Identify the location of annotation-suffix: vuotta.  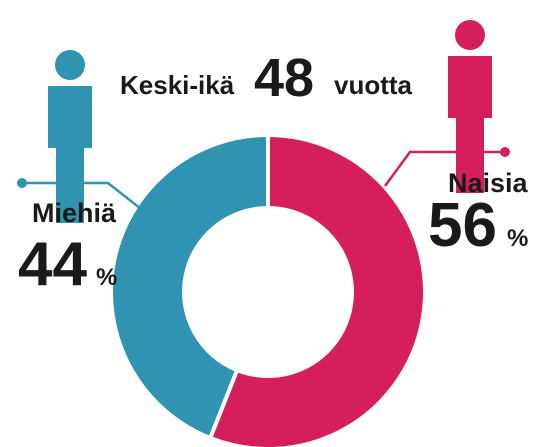
(373, 85).